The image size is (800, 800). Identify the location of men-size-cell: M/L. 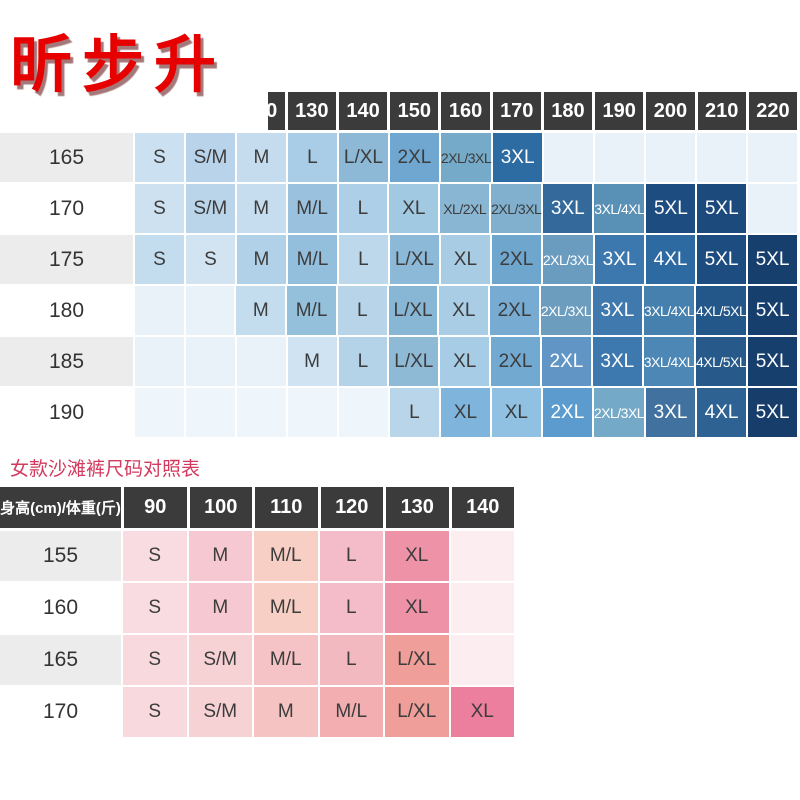
(312, 208).